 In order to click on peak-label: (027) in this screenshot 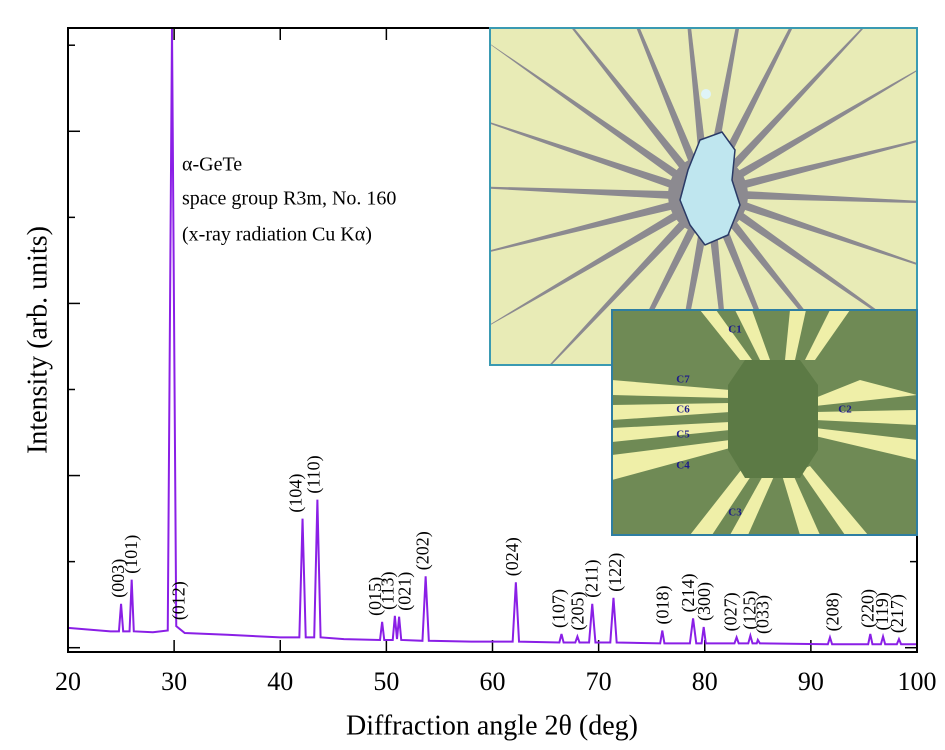, I will do `click(730, 611)`.